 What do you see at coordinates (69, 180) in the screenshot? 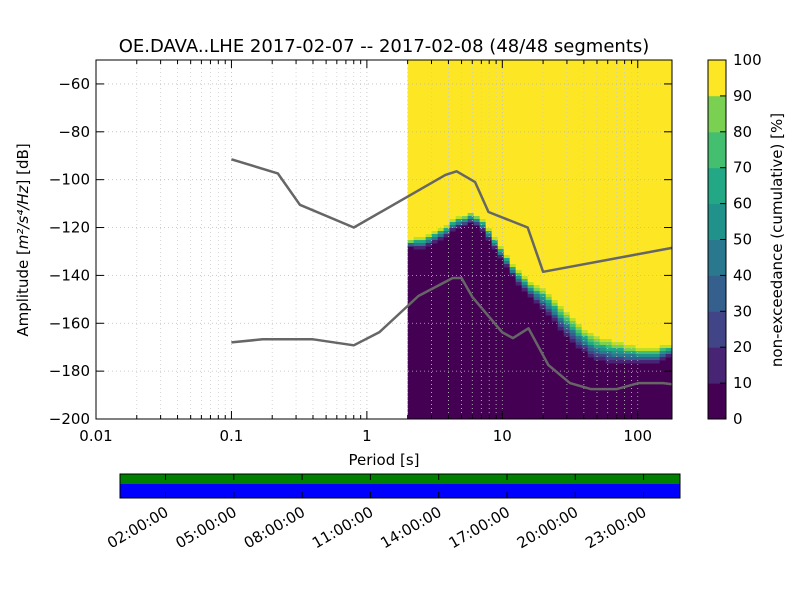
I see `y-tick-label: −100` at bounding box center [69, 180].